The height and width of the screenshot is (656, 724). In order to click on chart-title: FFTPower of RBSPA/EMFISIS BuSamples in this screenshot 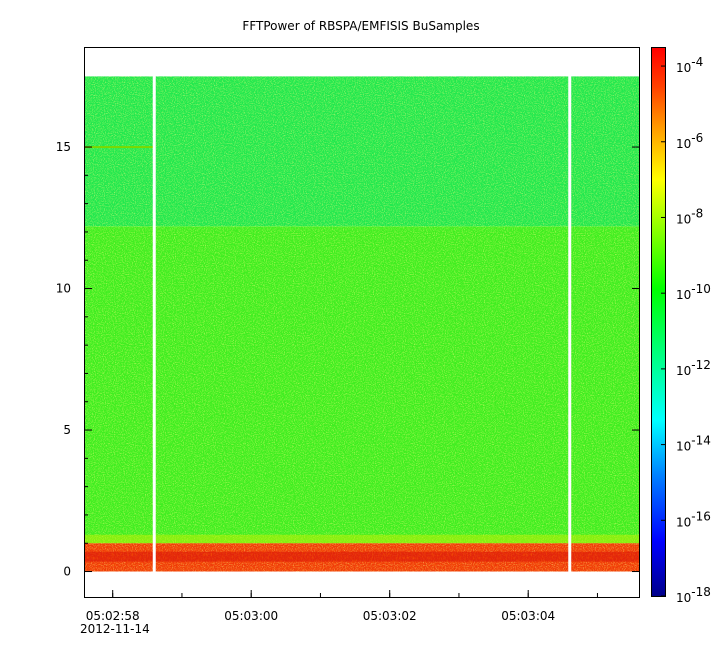, I will do `click(360, 26)`.